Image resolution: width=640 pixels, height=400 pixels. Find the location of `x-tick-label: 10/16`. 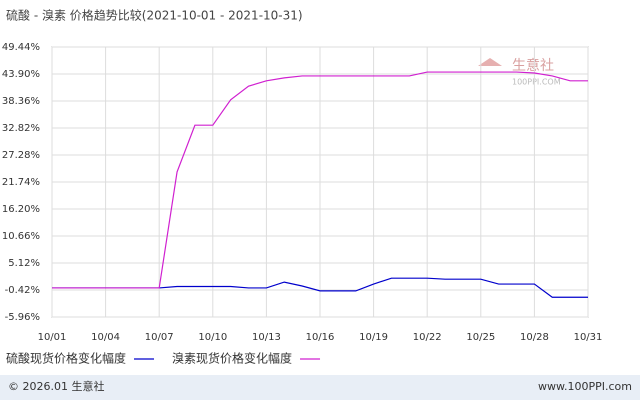

x-tick-label: 10/16 is located at coordinates (320, 337).